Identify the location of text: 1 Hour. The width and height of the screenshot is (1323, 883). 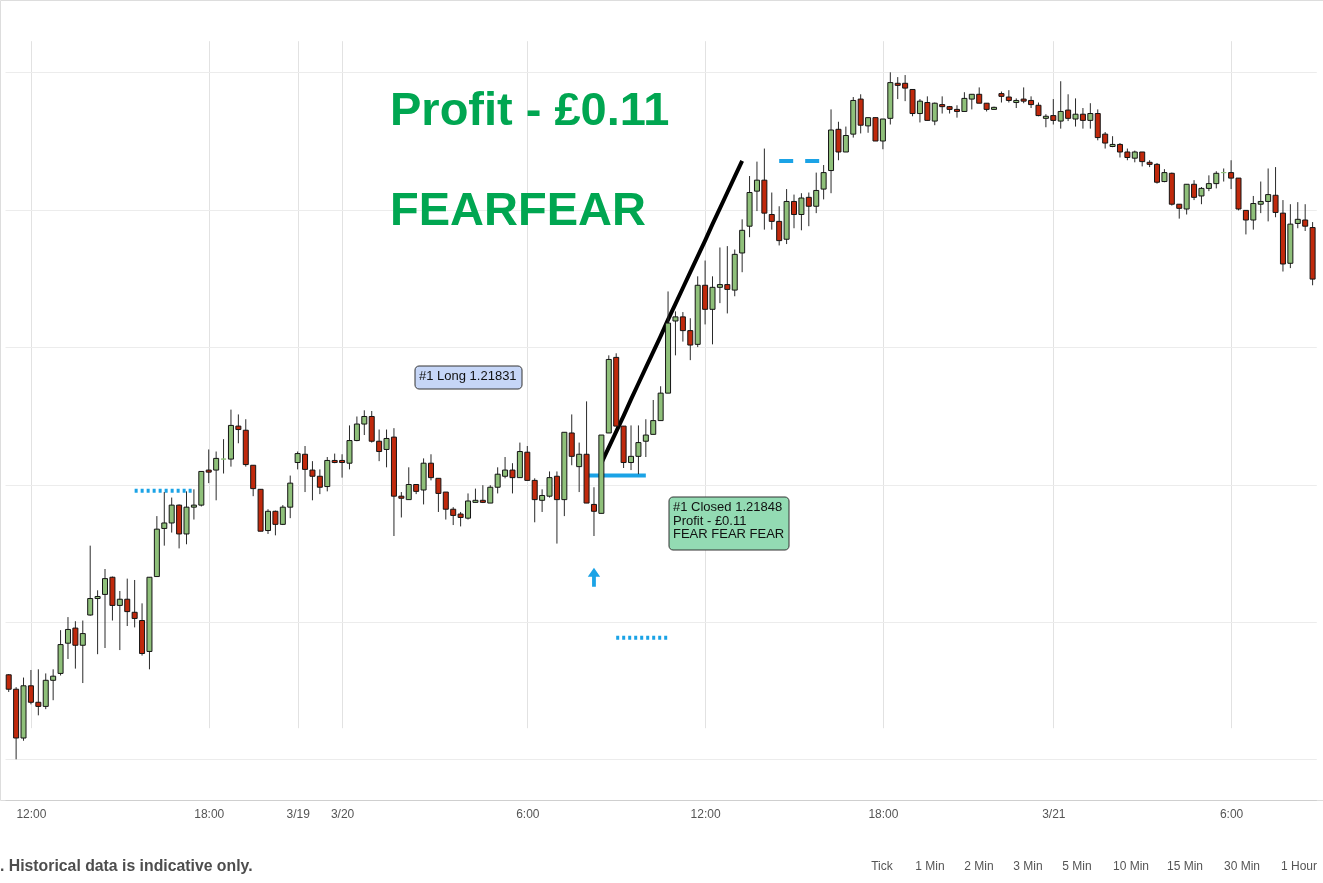
(1299, 866).